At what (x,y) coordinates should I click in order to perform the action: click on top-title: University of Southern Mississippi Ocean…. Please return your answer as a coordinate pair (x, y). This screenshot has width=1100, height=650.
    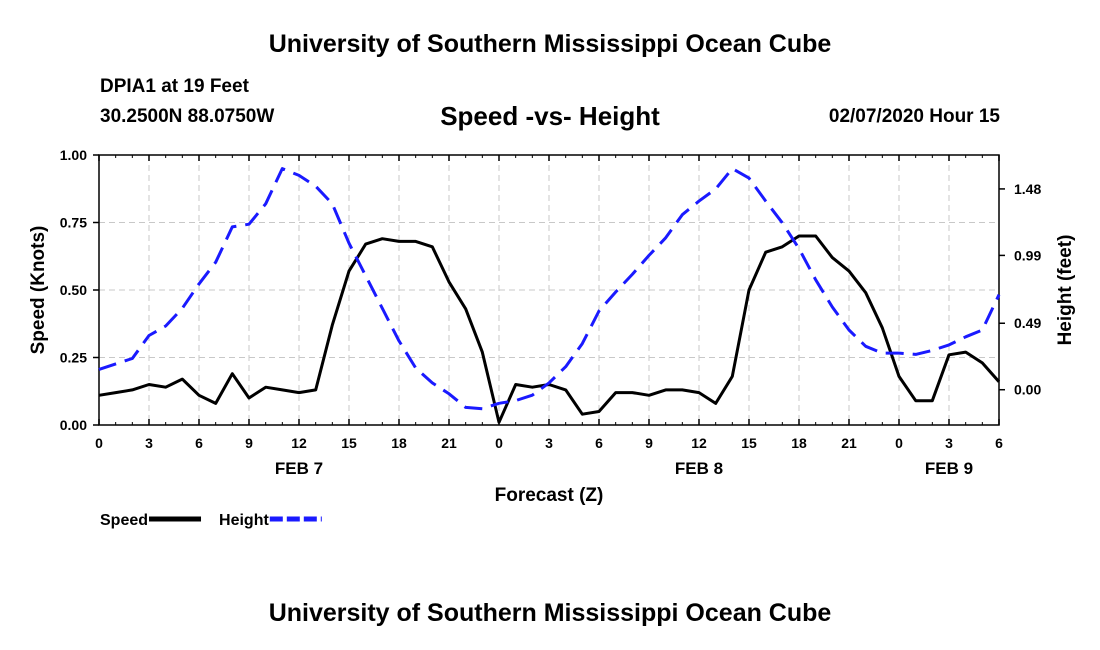
    Looking at the image, I should click on (550, 44).